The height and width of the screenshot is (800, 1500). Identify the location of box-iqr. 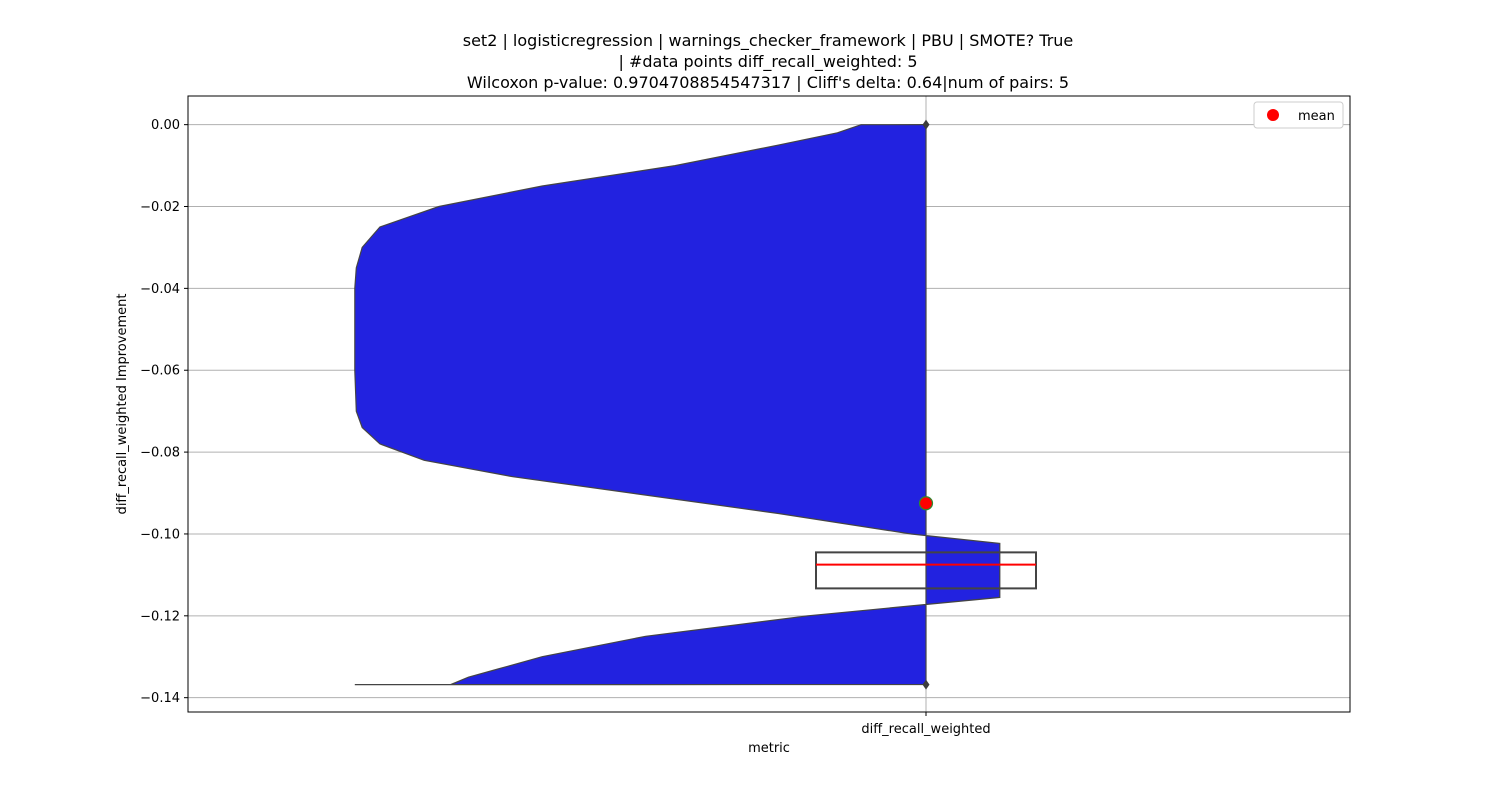
(926, 570).